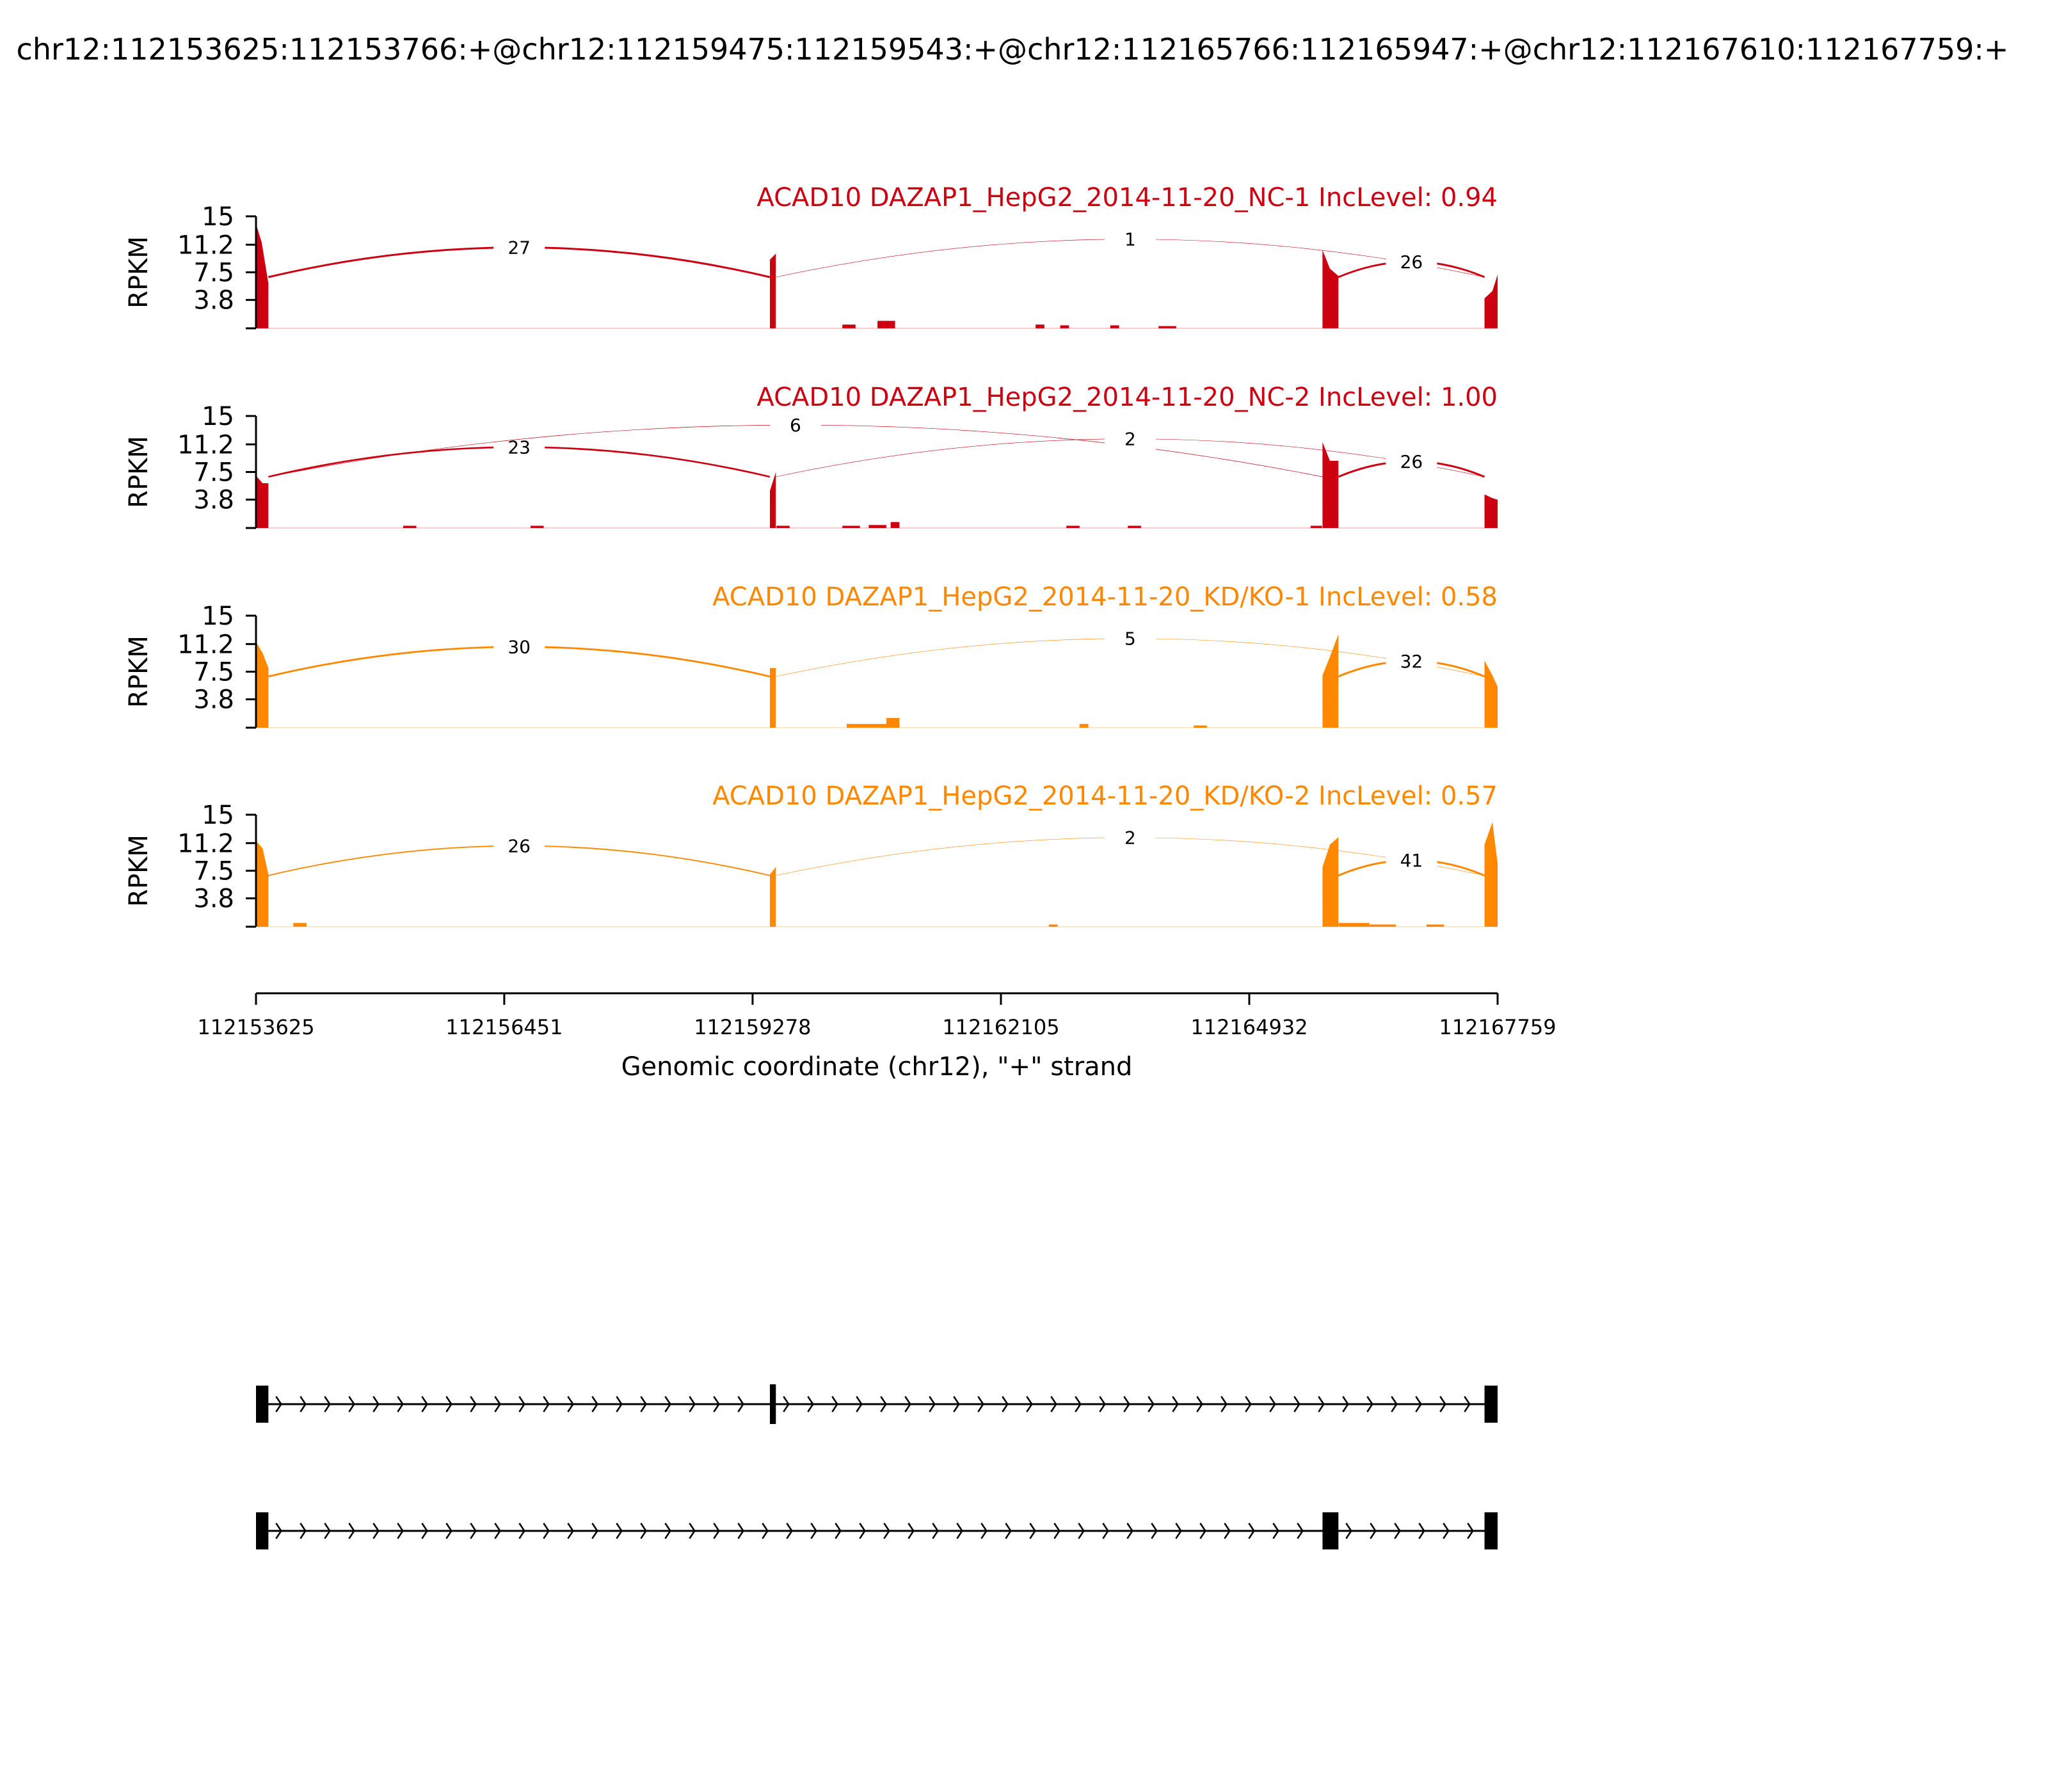 The width and height of the screenshot is (2048, 1792). What do you see at coordinates (1000, 1027) in the screenshot?
I see `x-tick-label: 112162105` at bounding box center [1000, 1027].